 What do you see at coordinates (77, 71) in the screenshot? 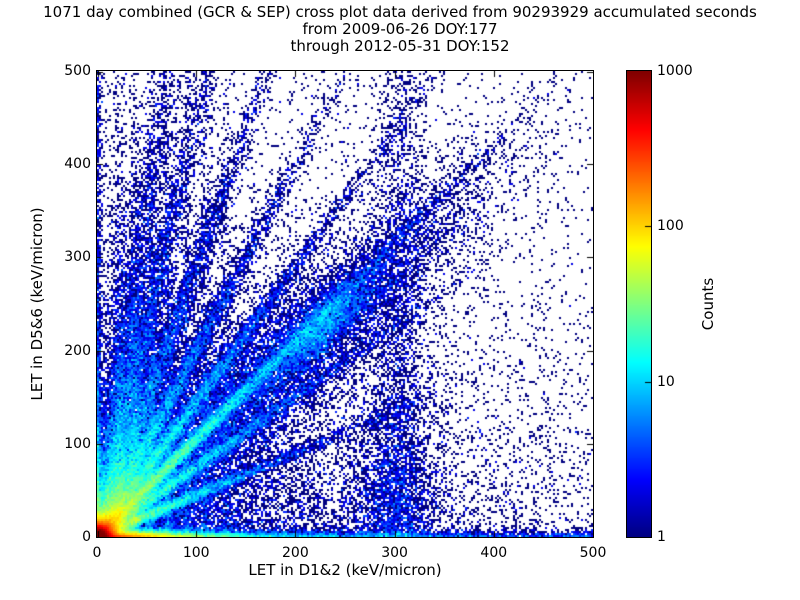
I see `y-tick-label-500: 500` at bounding box center [77, 71].